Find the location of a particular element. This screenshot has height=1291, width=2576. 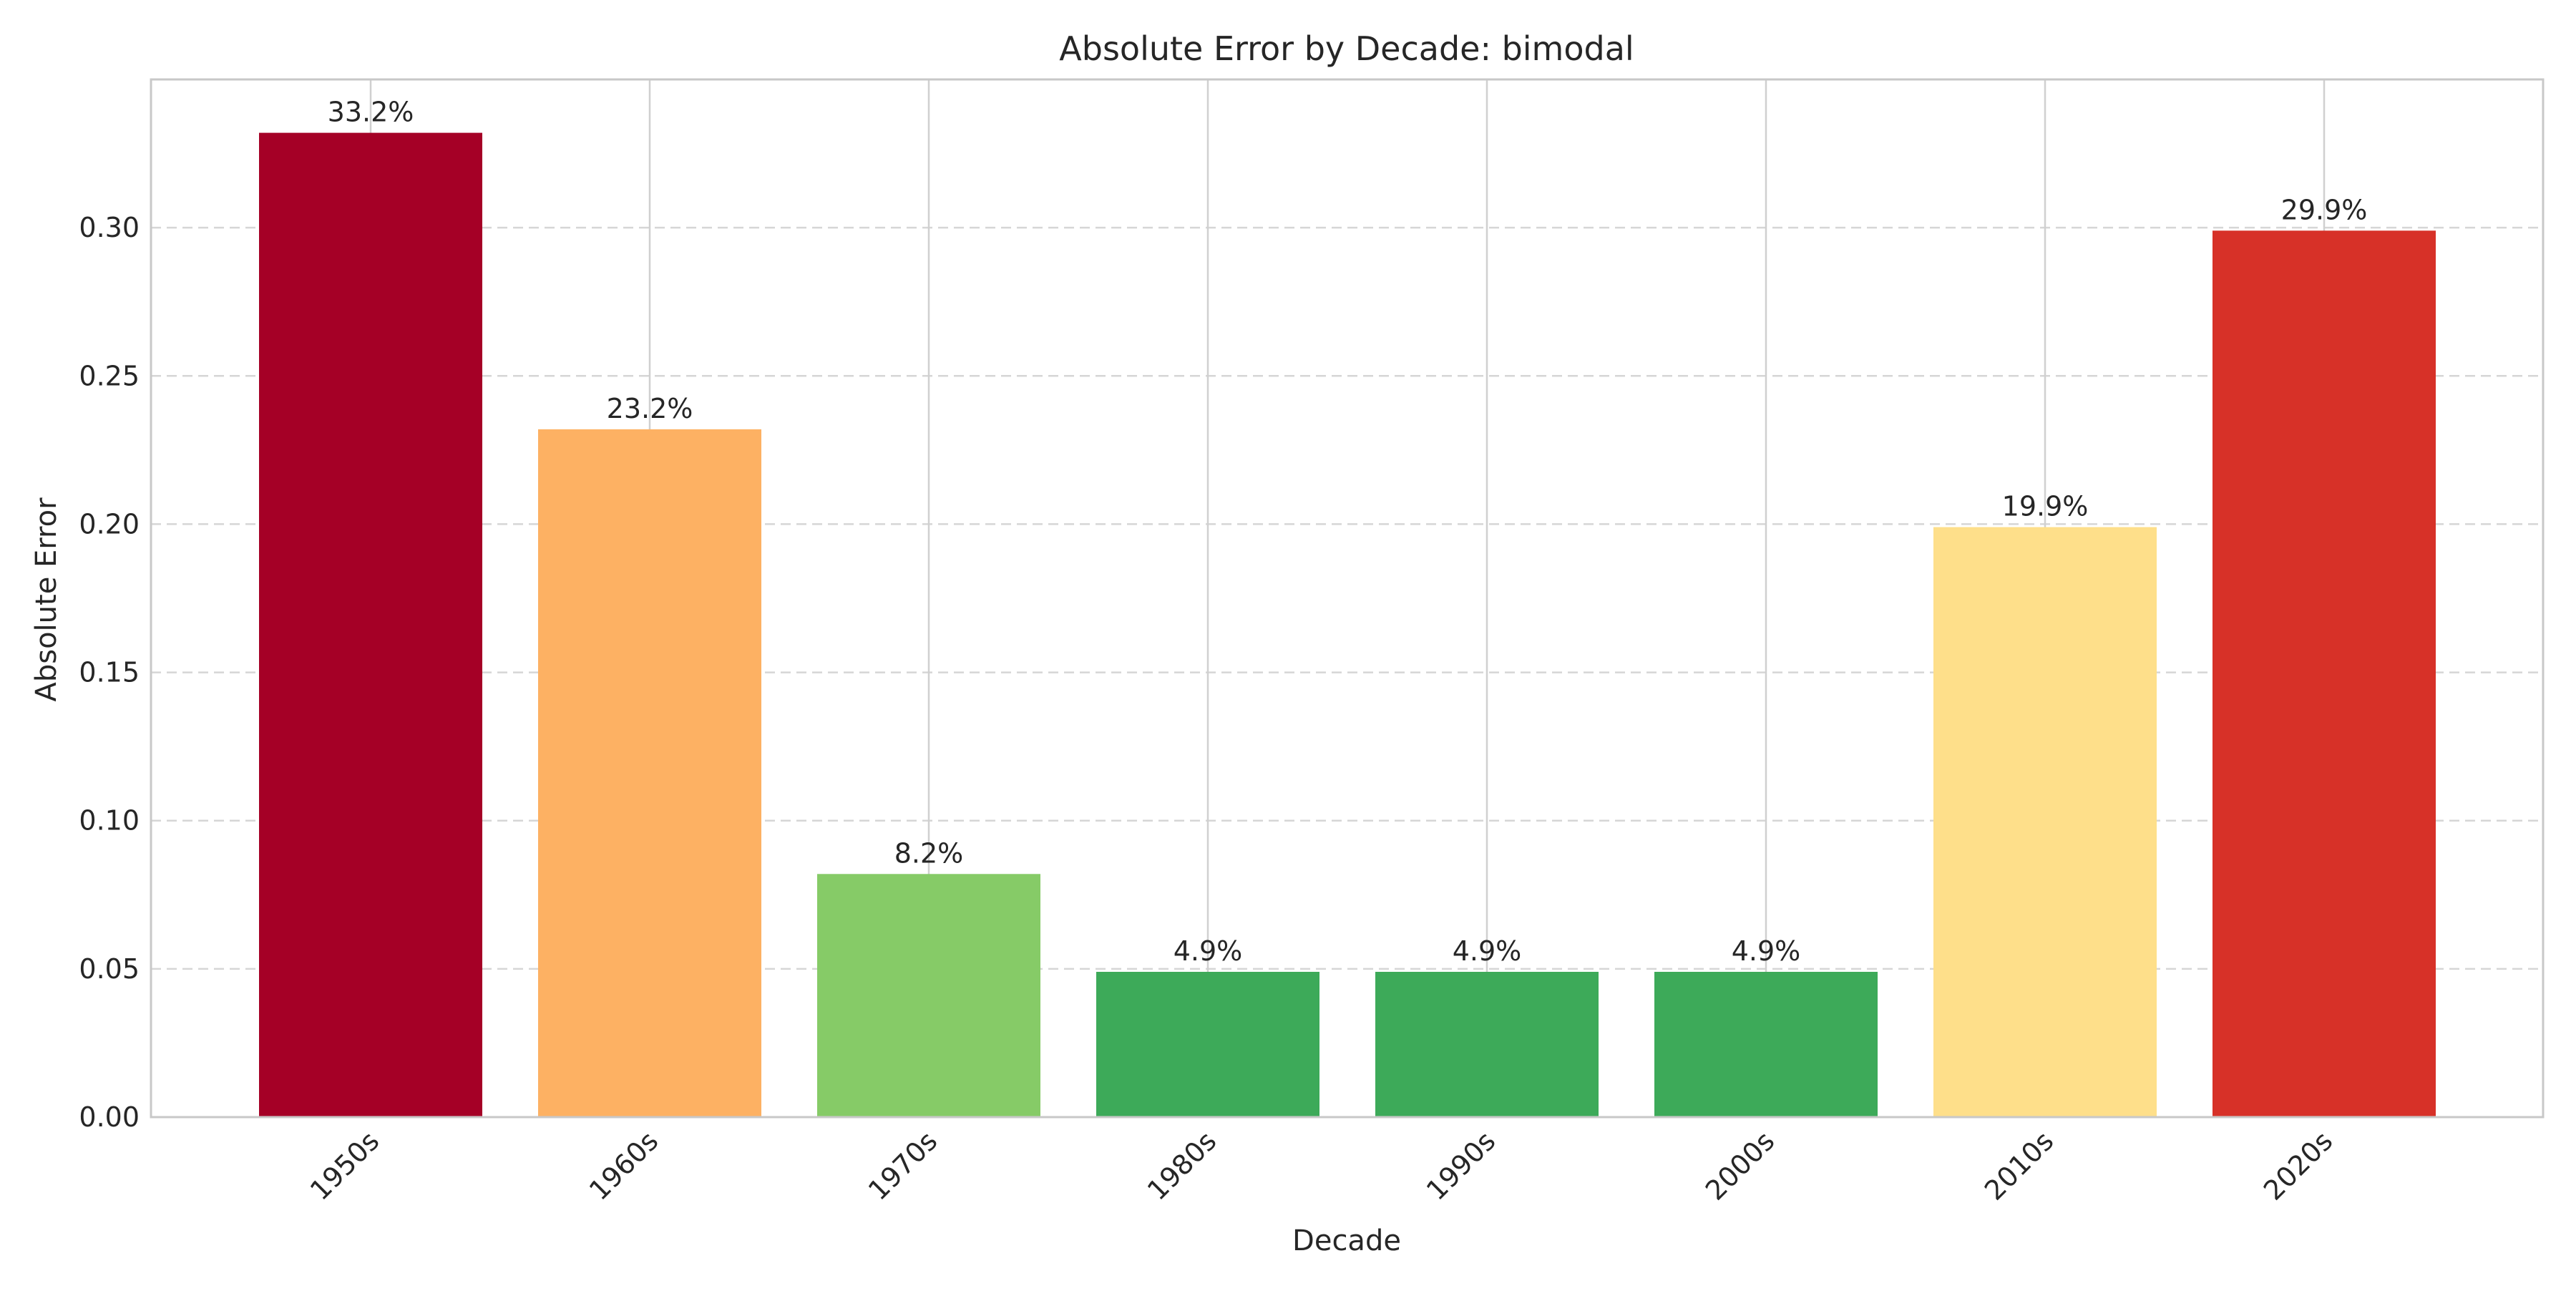

y-tick-label-4: 0.20 is located at coordinates (109, 524).